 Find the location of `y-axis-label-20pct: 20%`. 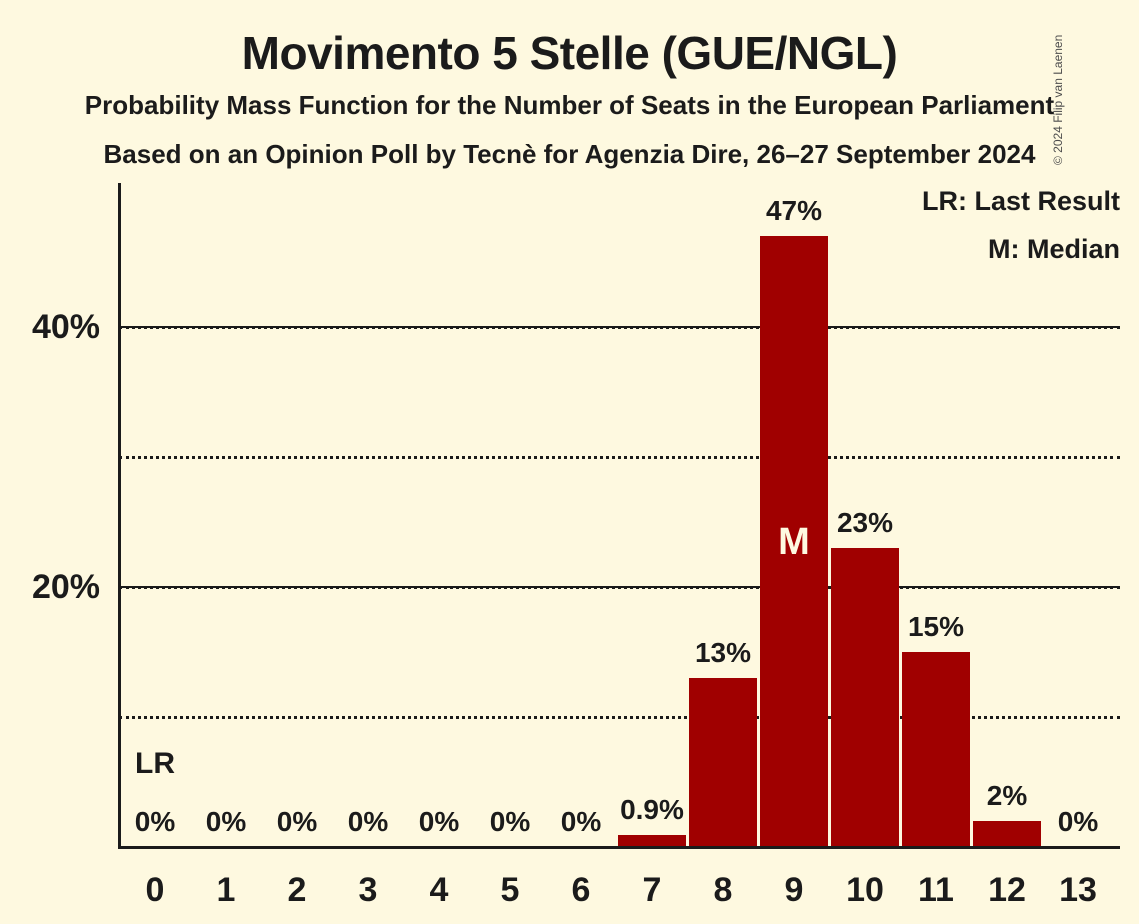

y-axis-label-20pct: 20% is located at coordinates (65, 587).